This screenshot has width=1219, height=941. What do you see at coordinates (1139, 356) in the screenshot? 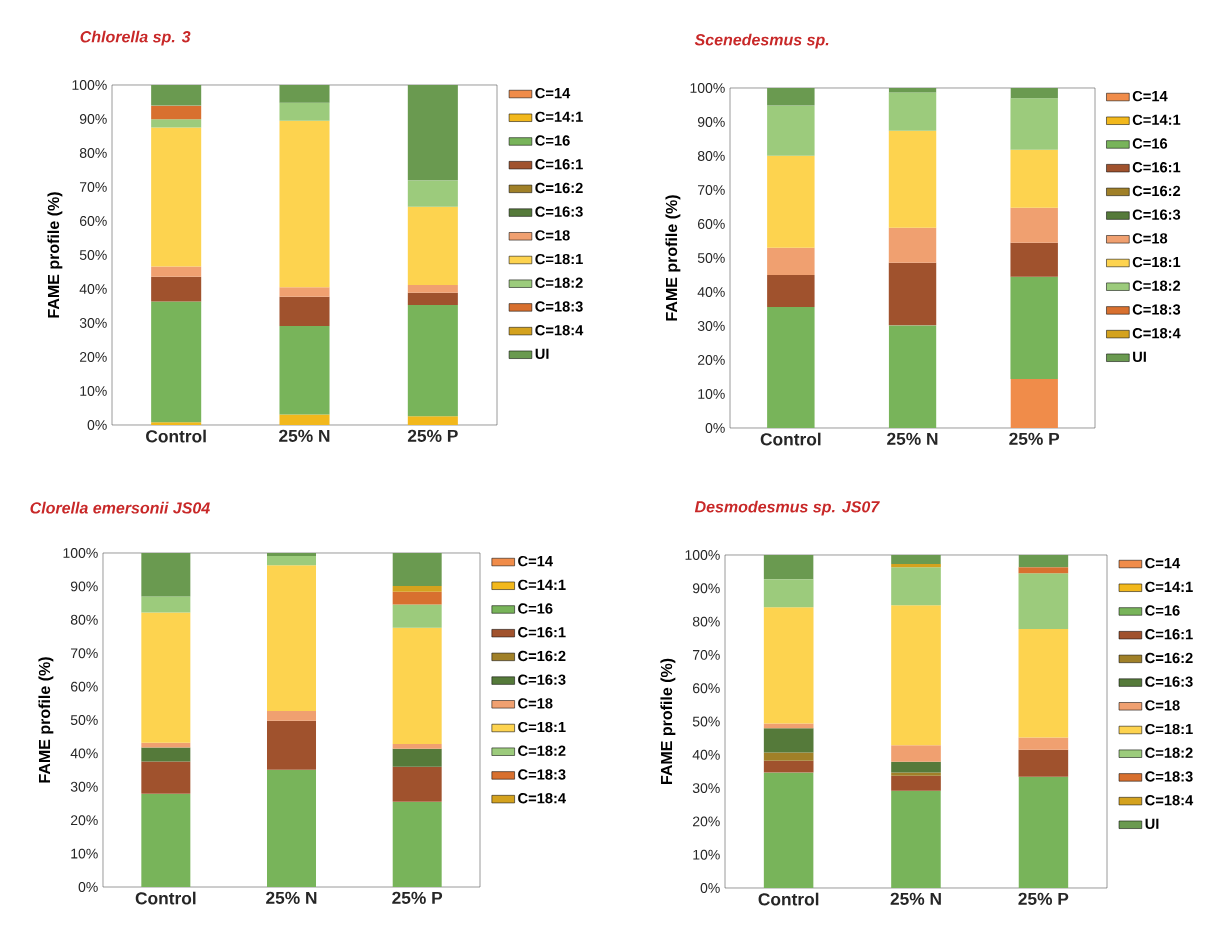
I see `legend-label: UI` at bounding box center [1139, 356].